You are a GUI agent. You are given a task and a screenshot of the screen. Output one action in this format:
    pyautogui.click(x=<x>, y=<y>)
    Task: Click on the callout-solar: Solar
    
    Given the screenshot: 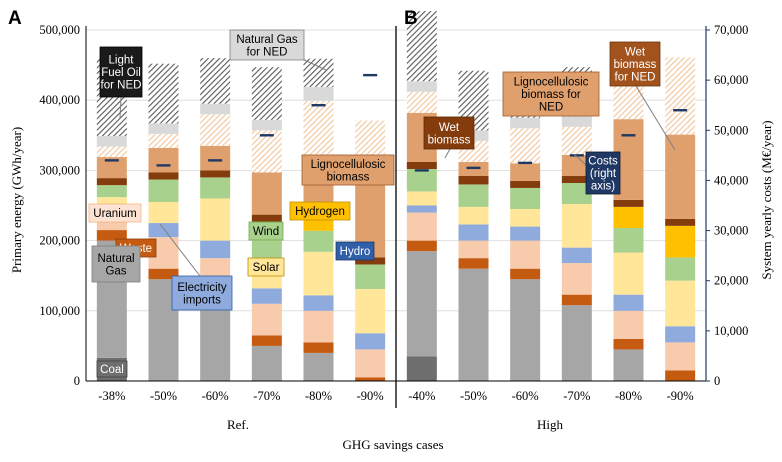 What is the action you would take?
    pyautogui.click(x=266, y=267)
    